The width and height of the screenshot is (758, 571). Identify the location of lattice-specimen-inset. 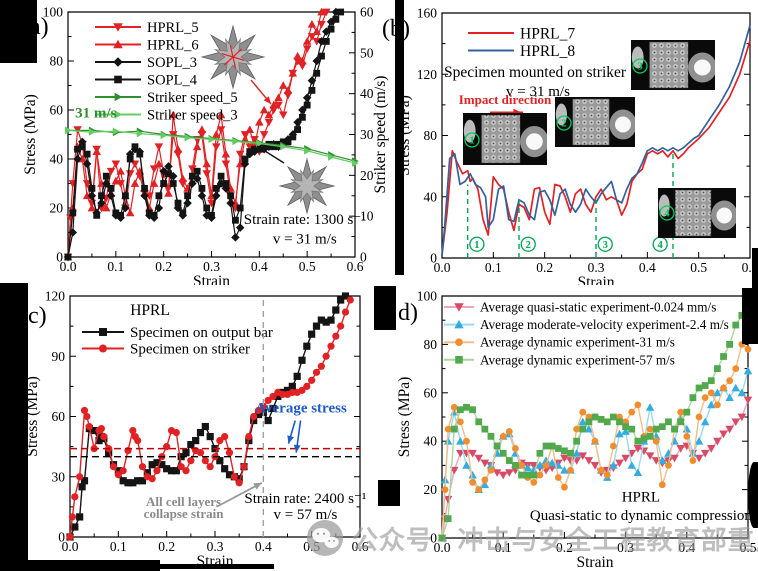
(233, 57).